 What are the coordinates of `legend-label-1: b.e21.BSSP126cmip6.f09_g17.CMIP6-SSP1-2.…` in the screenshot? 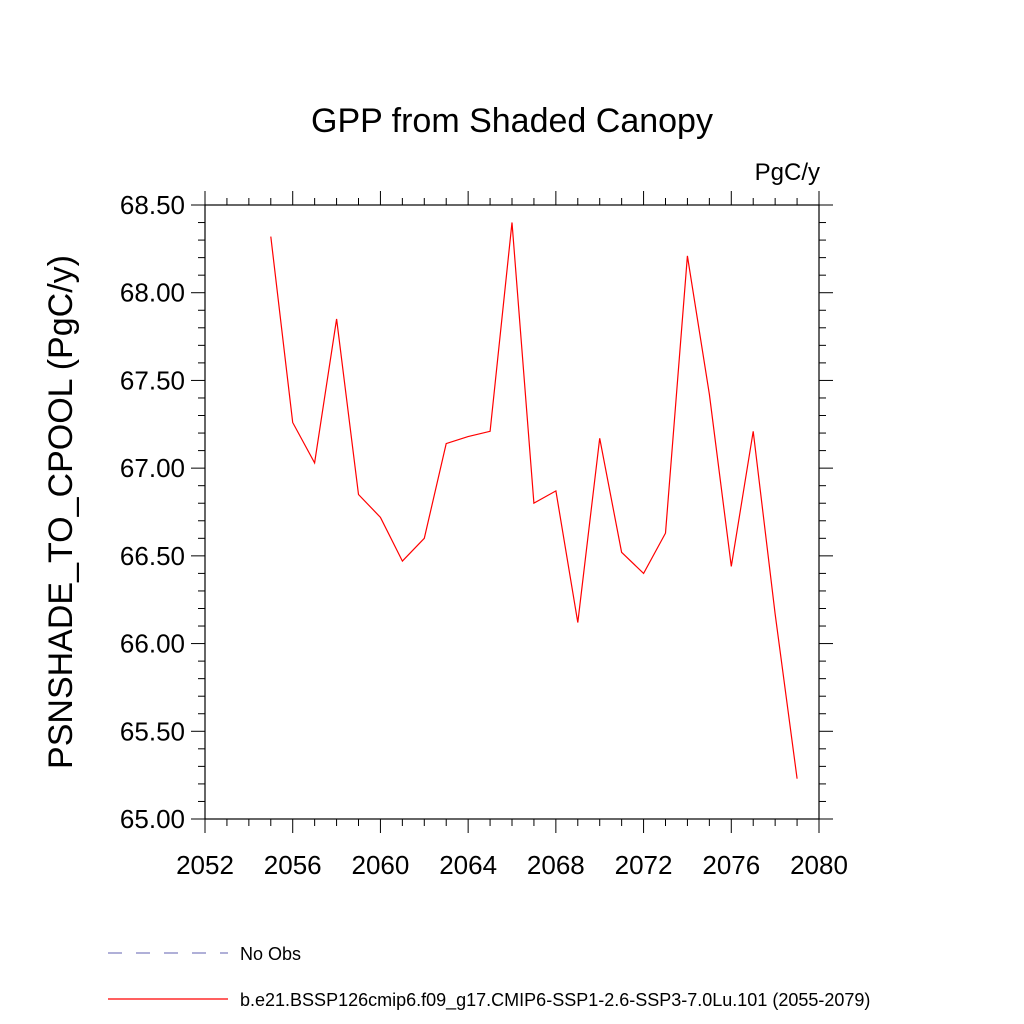 It's located at (555, 1000).